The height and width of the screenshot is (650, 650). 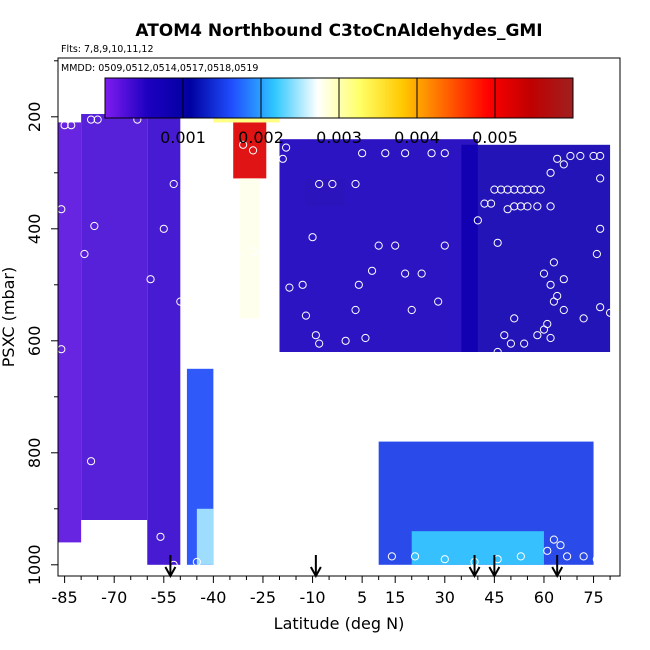 What do you see at coordinates (41, 322) in the screenshot?
I see `y-axis: 200 400 600 800 1000` at bounding box center [41, 322].